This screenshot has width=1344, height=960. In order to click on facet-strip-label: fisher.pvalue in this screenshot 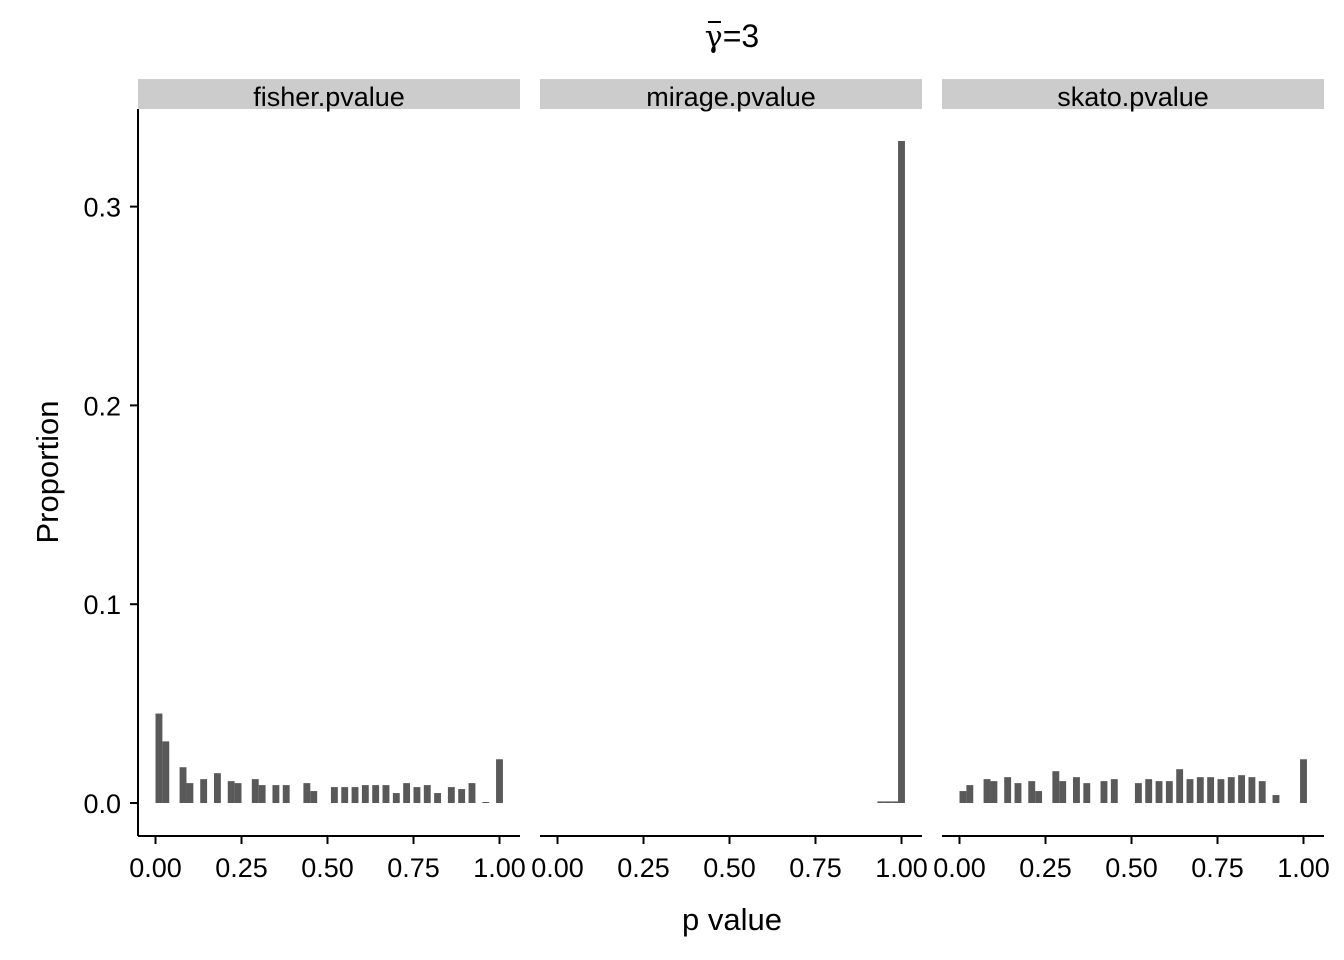, I will do `click(329, 97)`.